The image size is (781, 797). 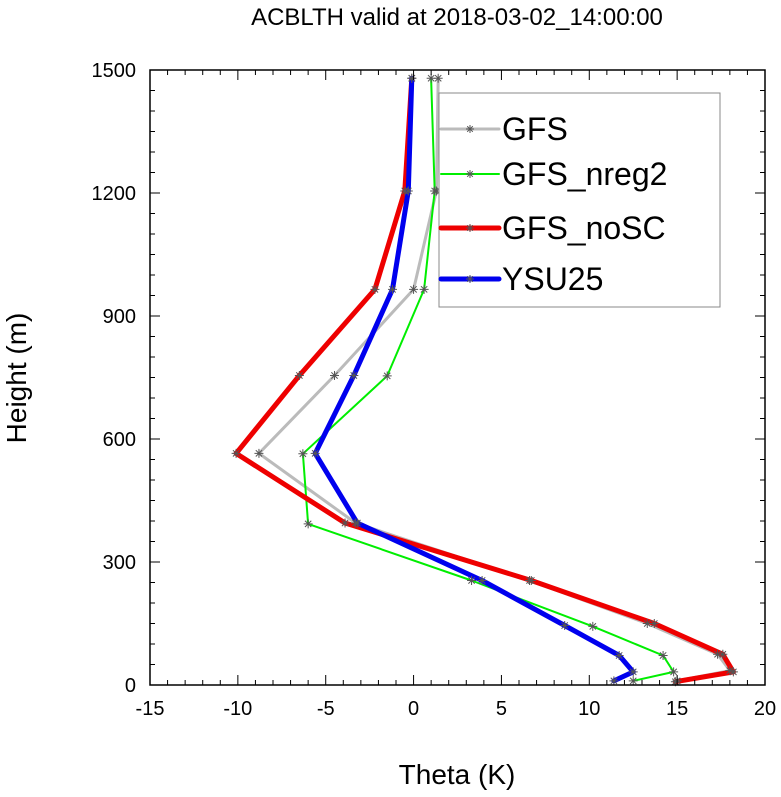 I want to click on x-tick-label: 0, so click(x=413, y=709).